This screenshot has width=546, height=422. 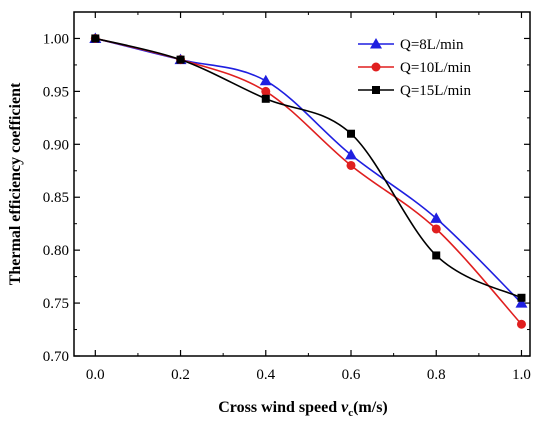 I want to click on y-tick-label: 0.85, so click(x=56, y=198).